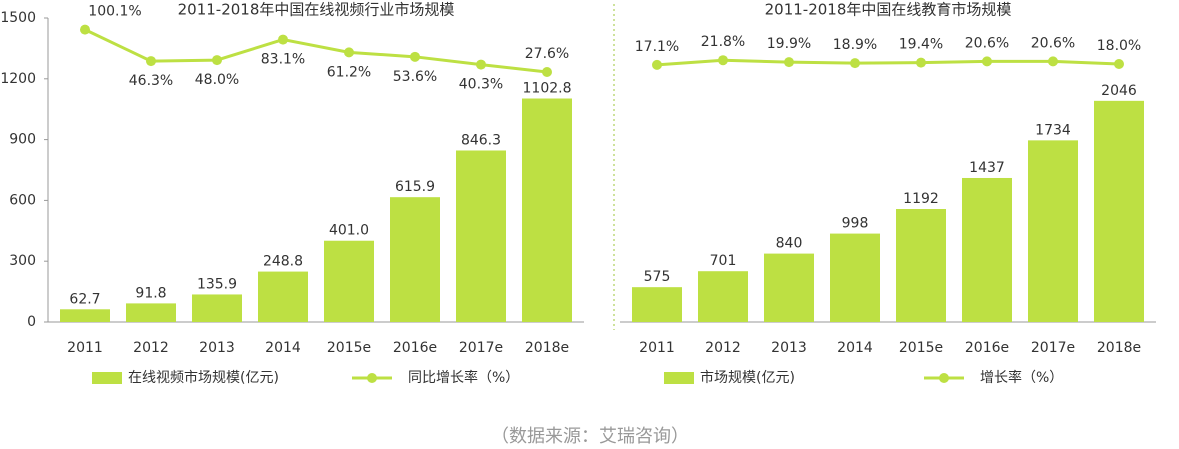  I want to click on bar-label: 846.3, so click(481, 140).